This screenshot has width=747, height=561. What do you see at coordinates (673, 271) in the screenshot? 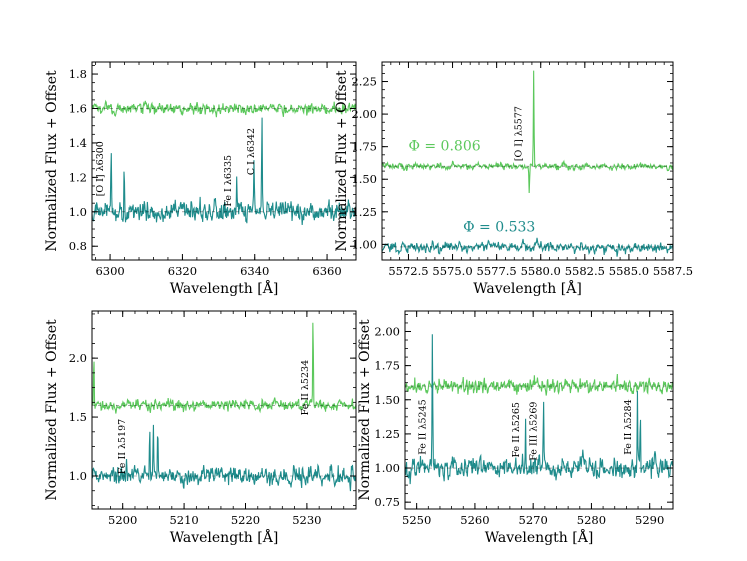
I see `x-tick-label: 5587.5` at bounding box center [673, 271].